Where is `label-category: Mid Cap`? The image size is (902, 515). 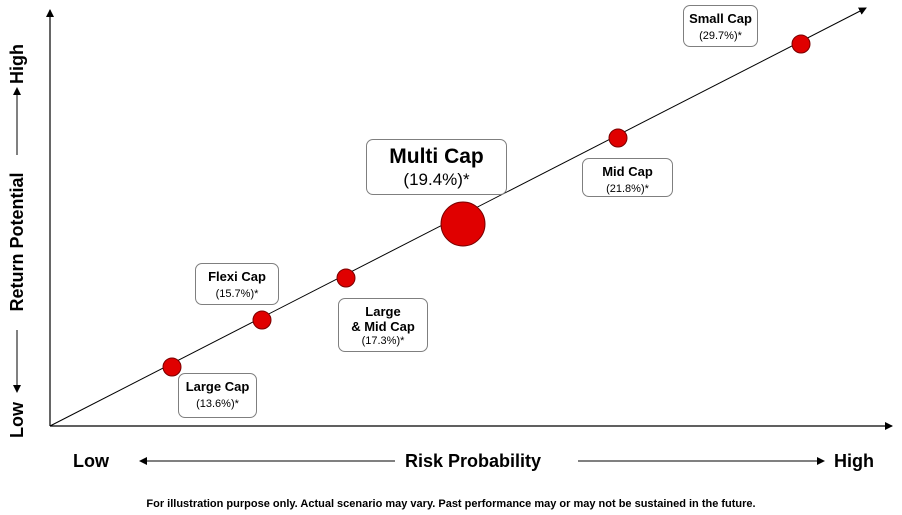 label-category: Mid Cap is located at coordinates (627, 171).